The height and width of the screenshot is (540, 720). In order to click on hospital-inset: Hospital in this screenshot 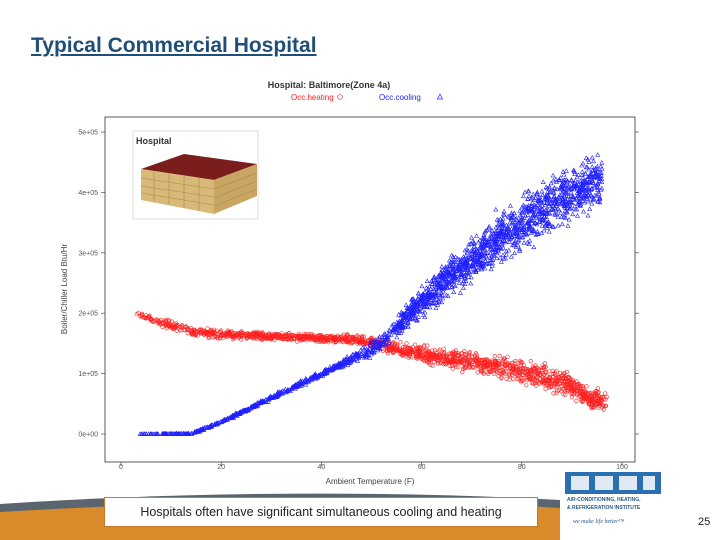, I will do `click(195, 175)`.